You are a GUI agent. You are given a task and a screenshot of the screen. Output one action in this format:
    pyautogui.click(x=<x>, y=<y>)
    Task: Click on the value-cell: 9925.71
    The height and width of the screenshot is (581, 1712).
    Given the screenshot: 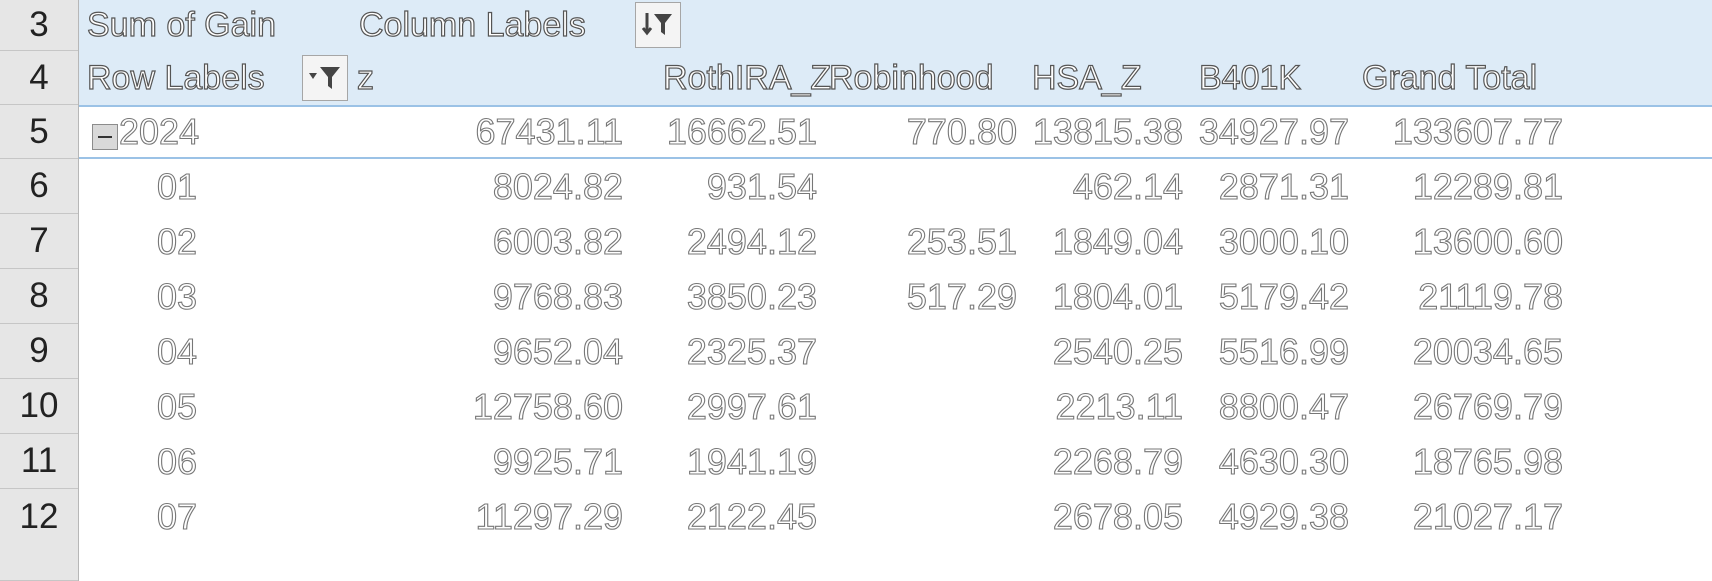 What is the action you would take?
    pyautogui.click(x=557, y=461)
    